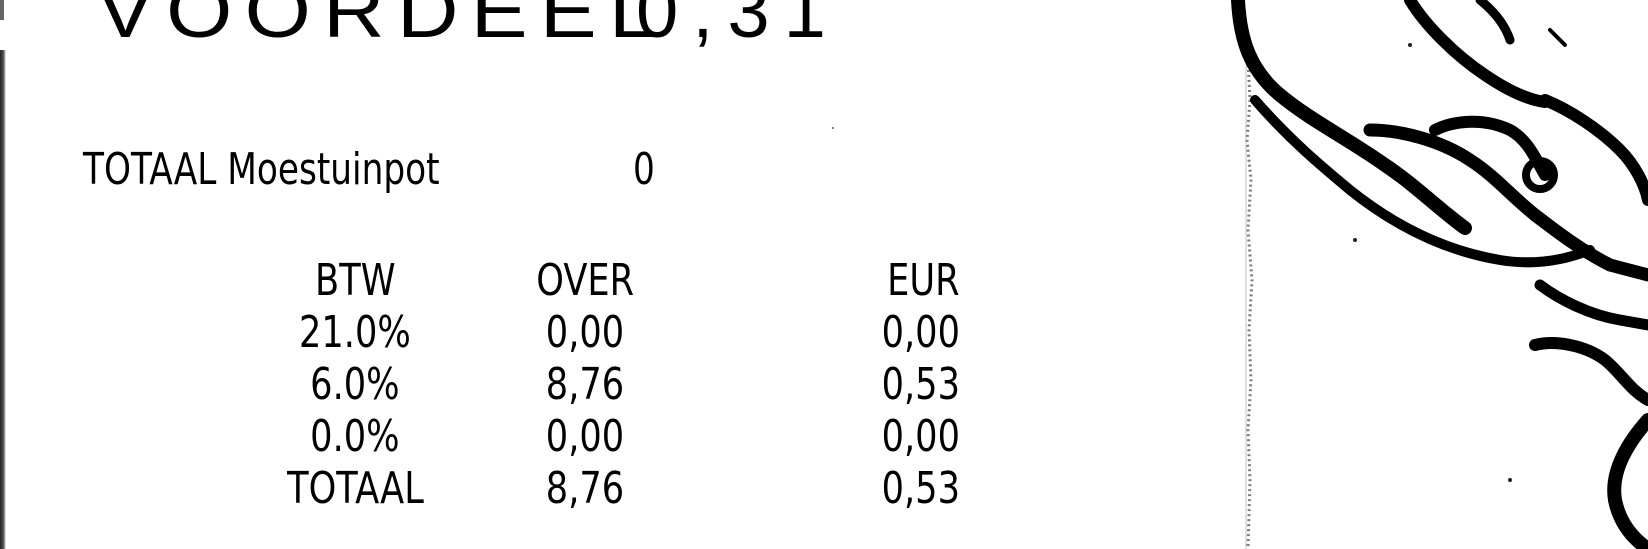  I want to click on paper-edge-top, so click(2, 10).